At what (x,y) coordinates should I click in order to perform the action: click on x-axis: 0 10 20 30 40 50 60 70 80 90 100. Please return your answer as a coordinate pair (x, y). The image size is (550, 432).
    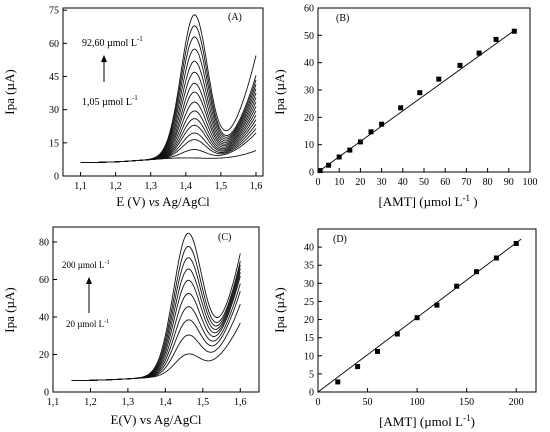
    Looking at the image, I should click on (427, 178).